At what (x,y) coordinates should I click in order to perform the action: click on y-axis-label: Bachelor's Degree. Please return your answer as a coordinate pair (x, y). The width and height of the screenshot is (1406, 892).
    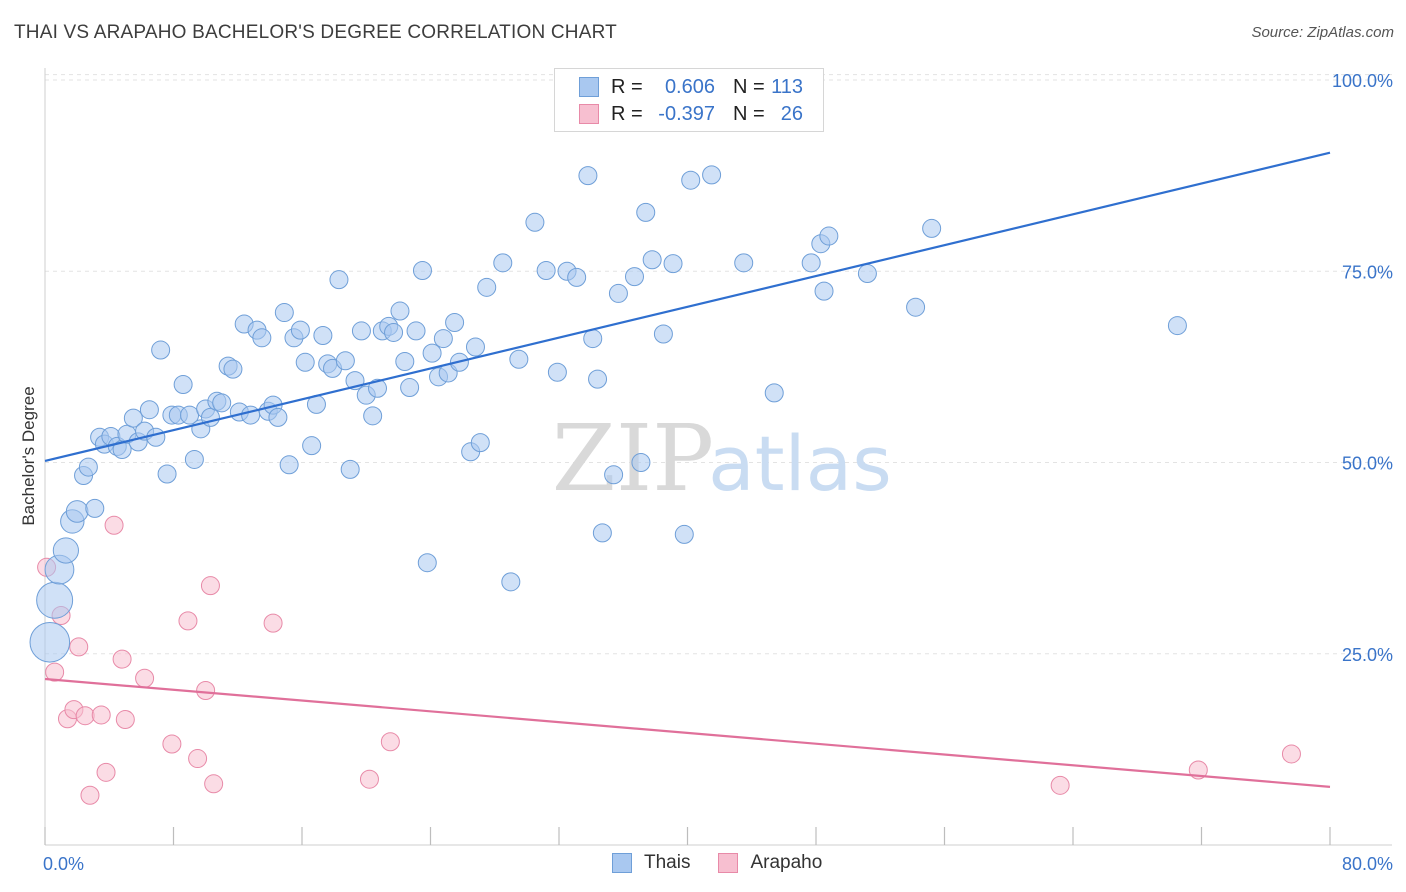
    Looking at the image, I should click on (28, 455).